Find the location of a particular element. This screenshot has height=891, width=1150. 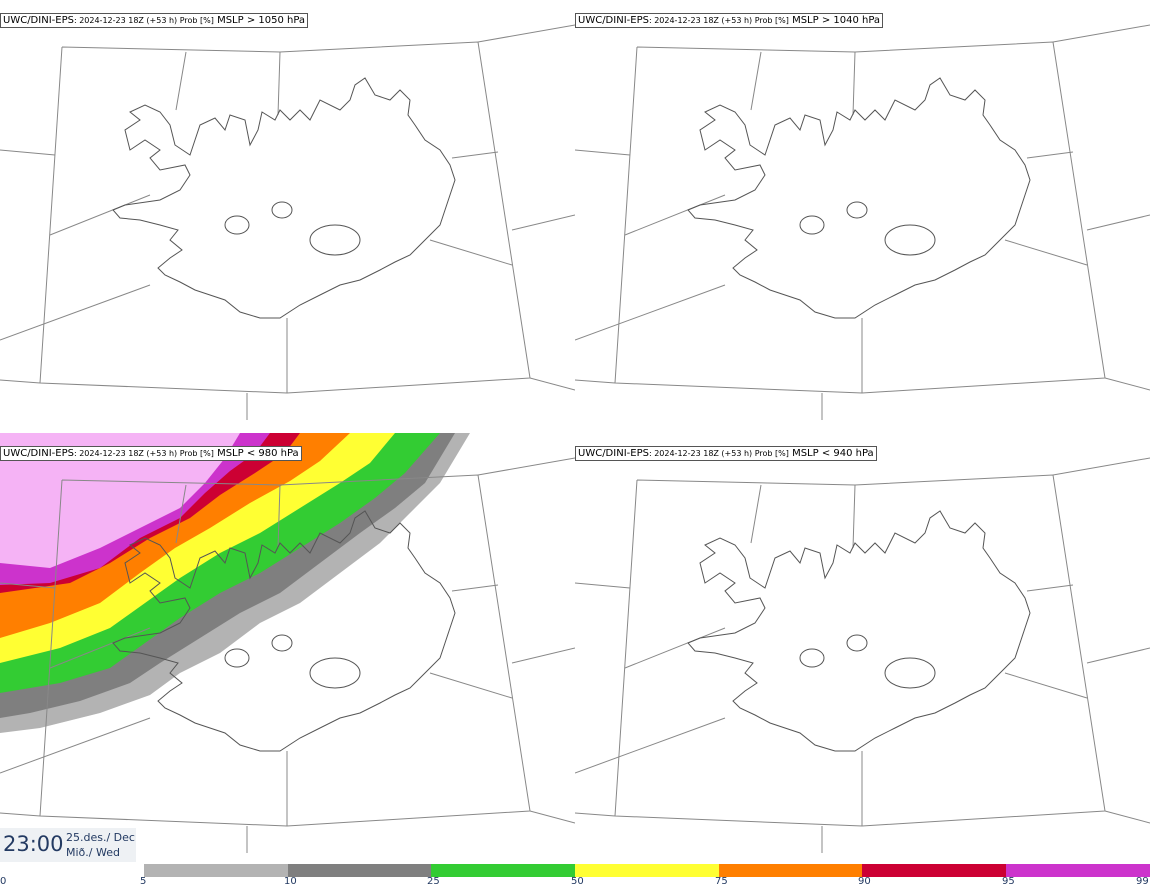

colorbar-tick-label: 25 is located at coordinates (433, 881).